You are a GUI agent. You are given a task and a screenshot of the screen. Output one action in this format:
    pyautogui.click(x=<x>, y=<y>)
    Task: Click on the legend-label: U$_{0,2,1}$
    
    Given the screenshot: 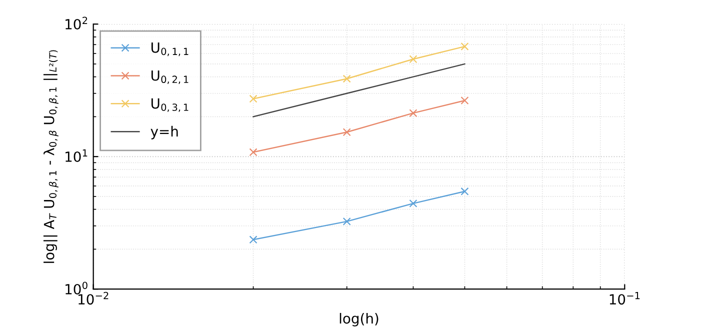 What is the action you would take?
    pyautogui.click(x=169, y=77)
    